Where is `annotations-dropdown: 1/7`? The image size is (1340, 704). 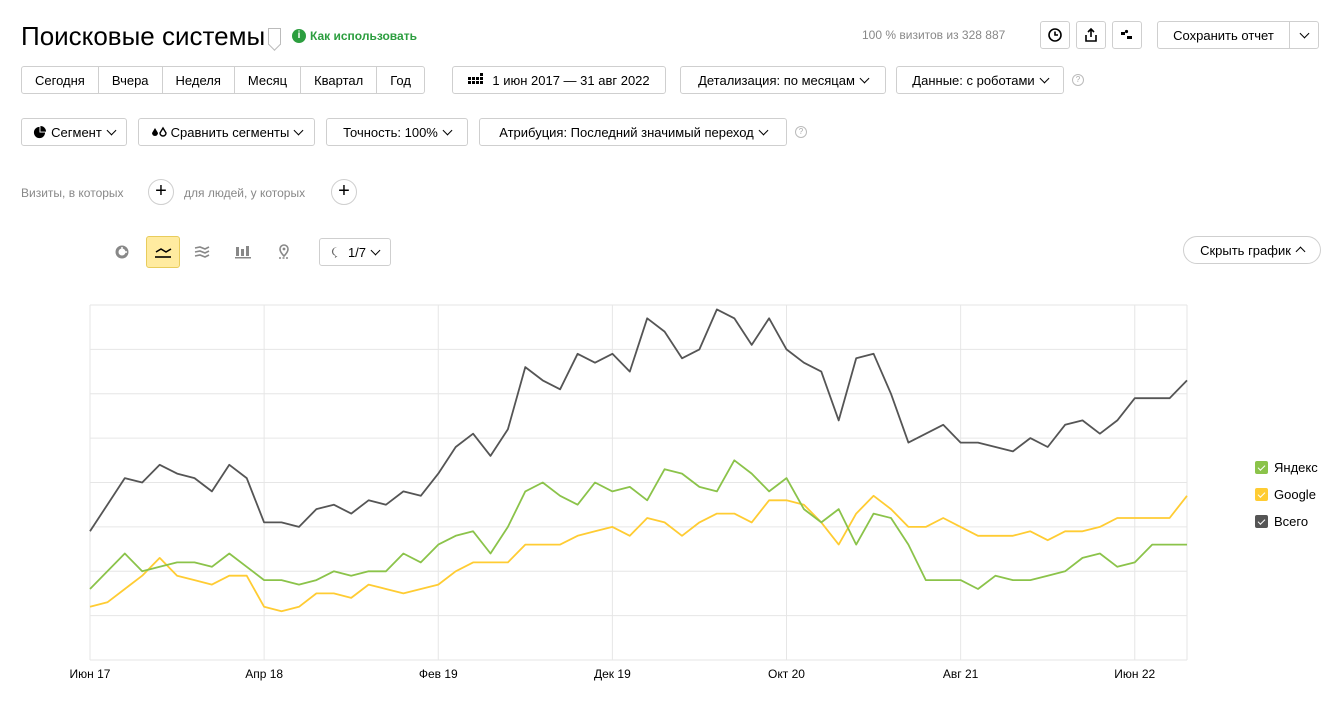 annotations-dropdown: 1/7 is located at coordinates (355, 252).